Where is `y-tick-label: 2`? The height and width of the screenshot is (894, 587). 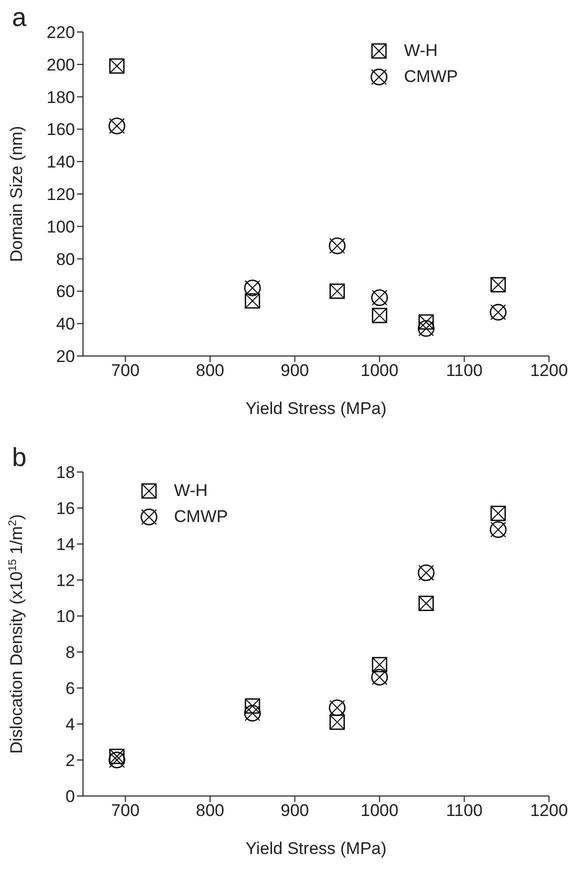 y-tick-label: 2 is located at coordinates (70, 760).